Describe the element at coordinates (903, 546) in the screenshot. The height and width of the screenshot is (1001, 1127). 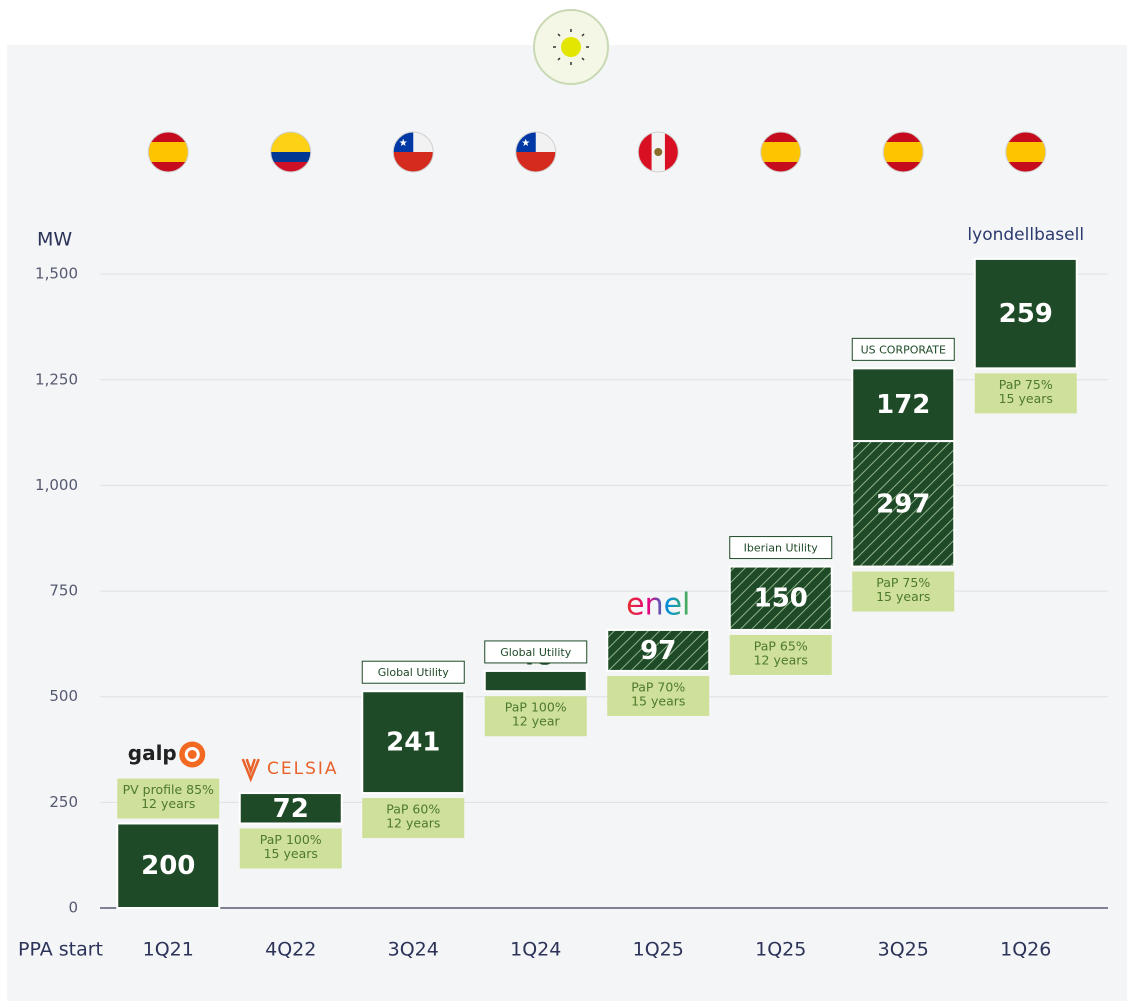
I see `bar-group: 297 172 PaP 75%15 years US CORPORATE 3Q25` at that location.